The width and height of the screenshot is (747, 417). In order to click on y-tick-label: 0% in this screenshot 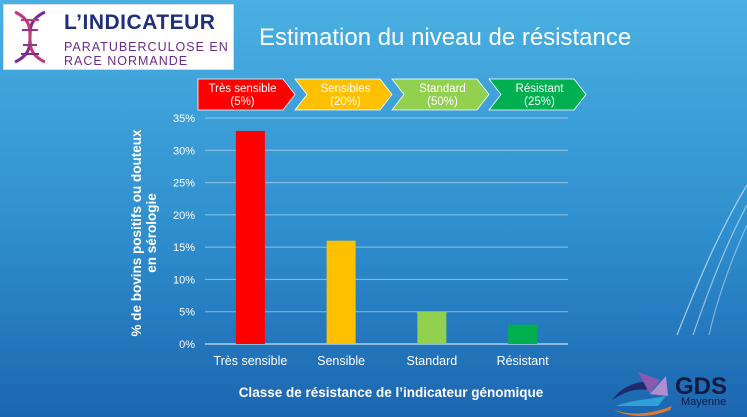, I will do `click(187, 345)`.